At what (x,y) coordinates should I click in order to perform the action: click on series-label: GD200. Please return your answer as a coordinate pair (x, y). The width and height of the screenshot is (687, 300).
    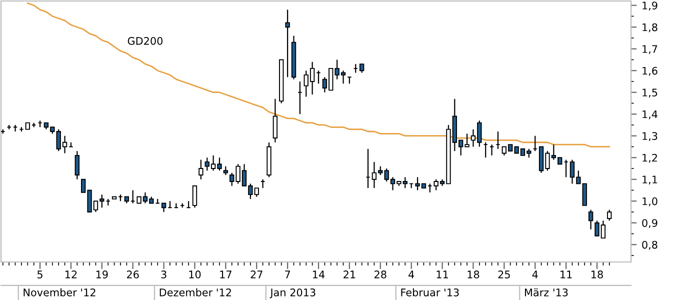
    Looking at the image, I should click on (145, 40).